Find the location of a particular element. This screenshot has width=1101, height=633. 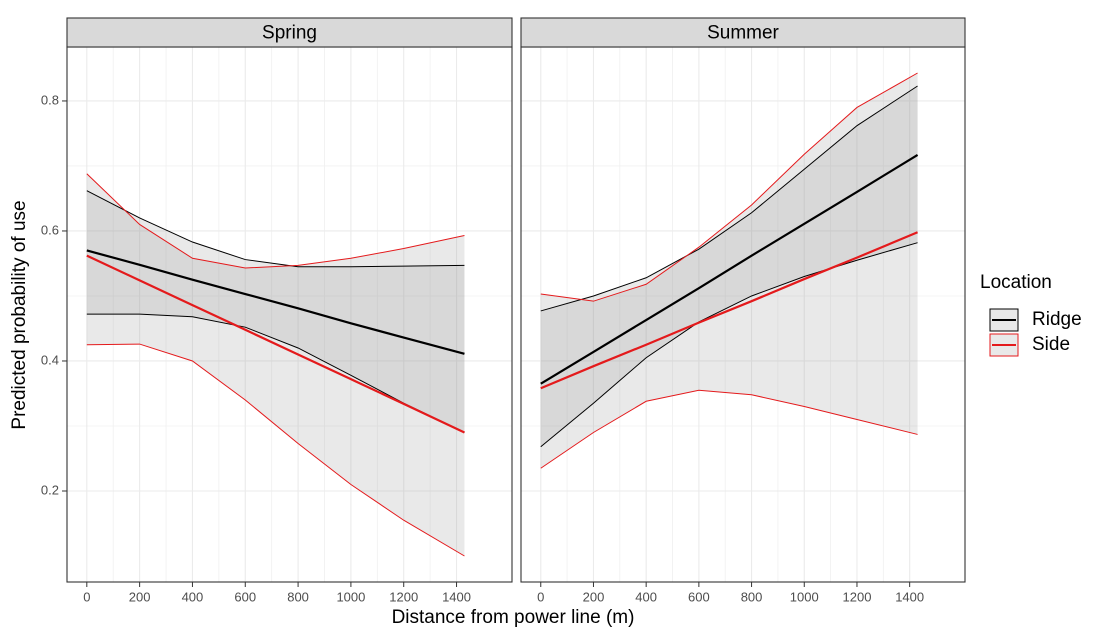

x-axis-title: Distance from power line (m) is located at coordinates (513, 617).